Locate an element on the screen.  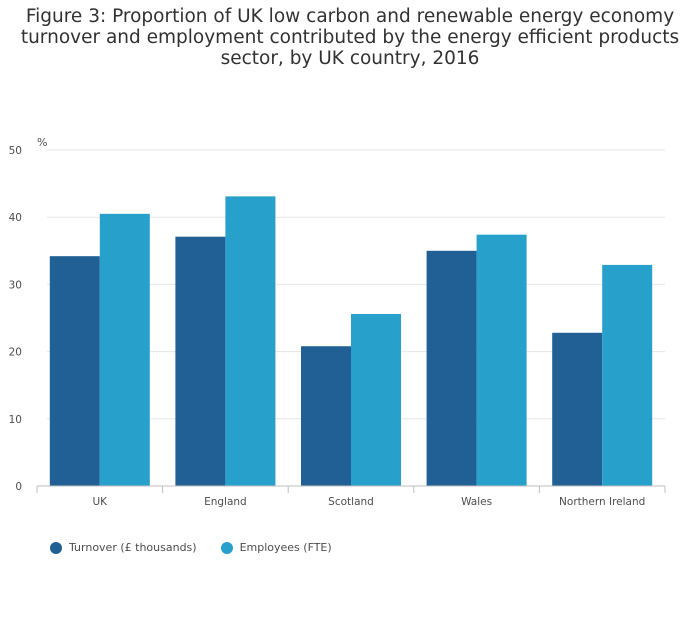
x-tick-label: England is located at coordinates (225, 502).